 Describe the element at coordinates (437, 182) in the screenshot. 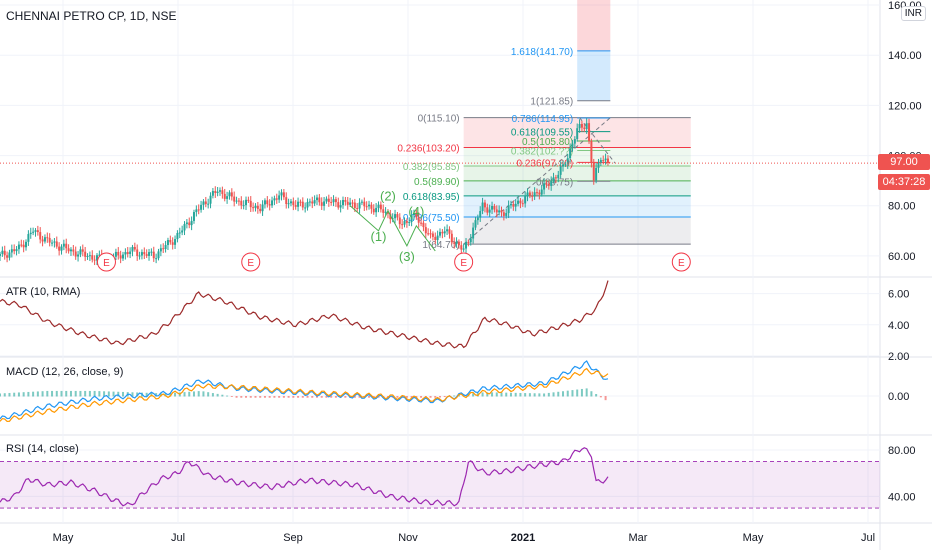

I see `fib-retracement-label: 0.5(89.90)` at that location.